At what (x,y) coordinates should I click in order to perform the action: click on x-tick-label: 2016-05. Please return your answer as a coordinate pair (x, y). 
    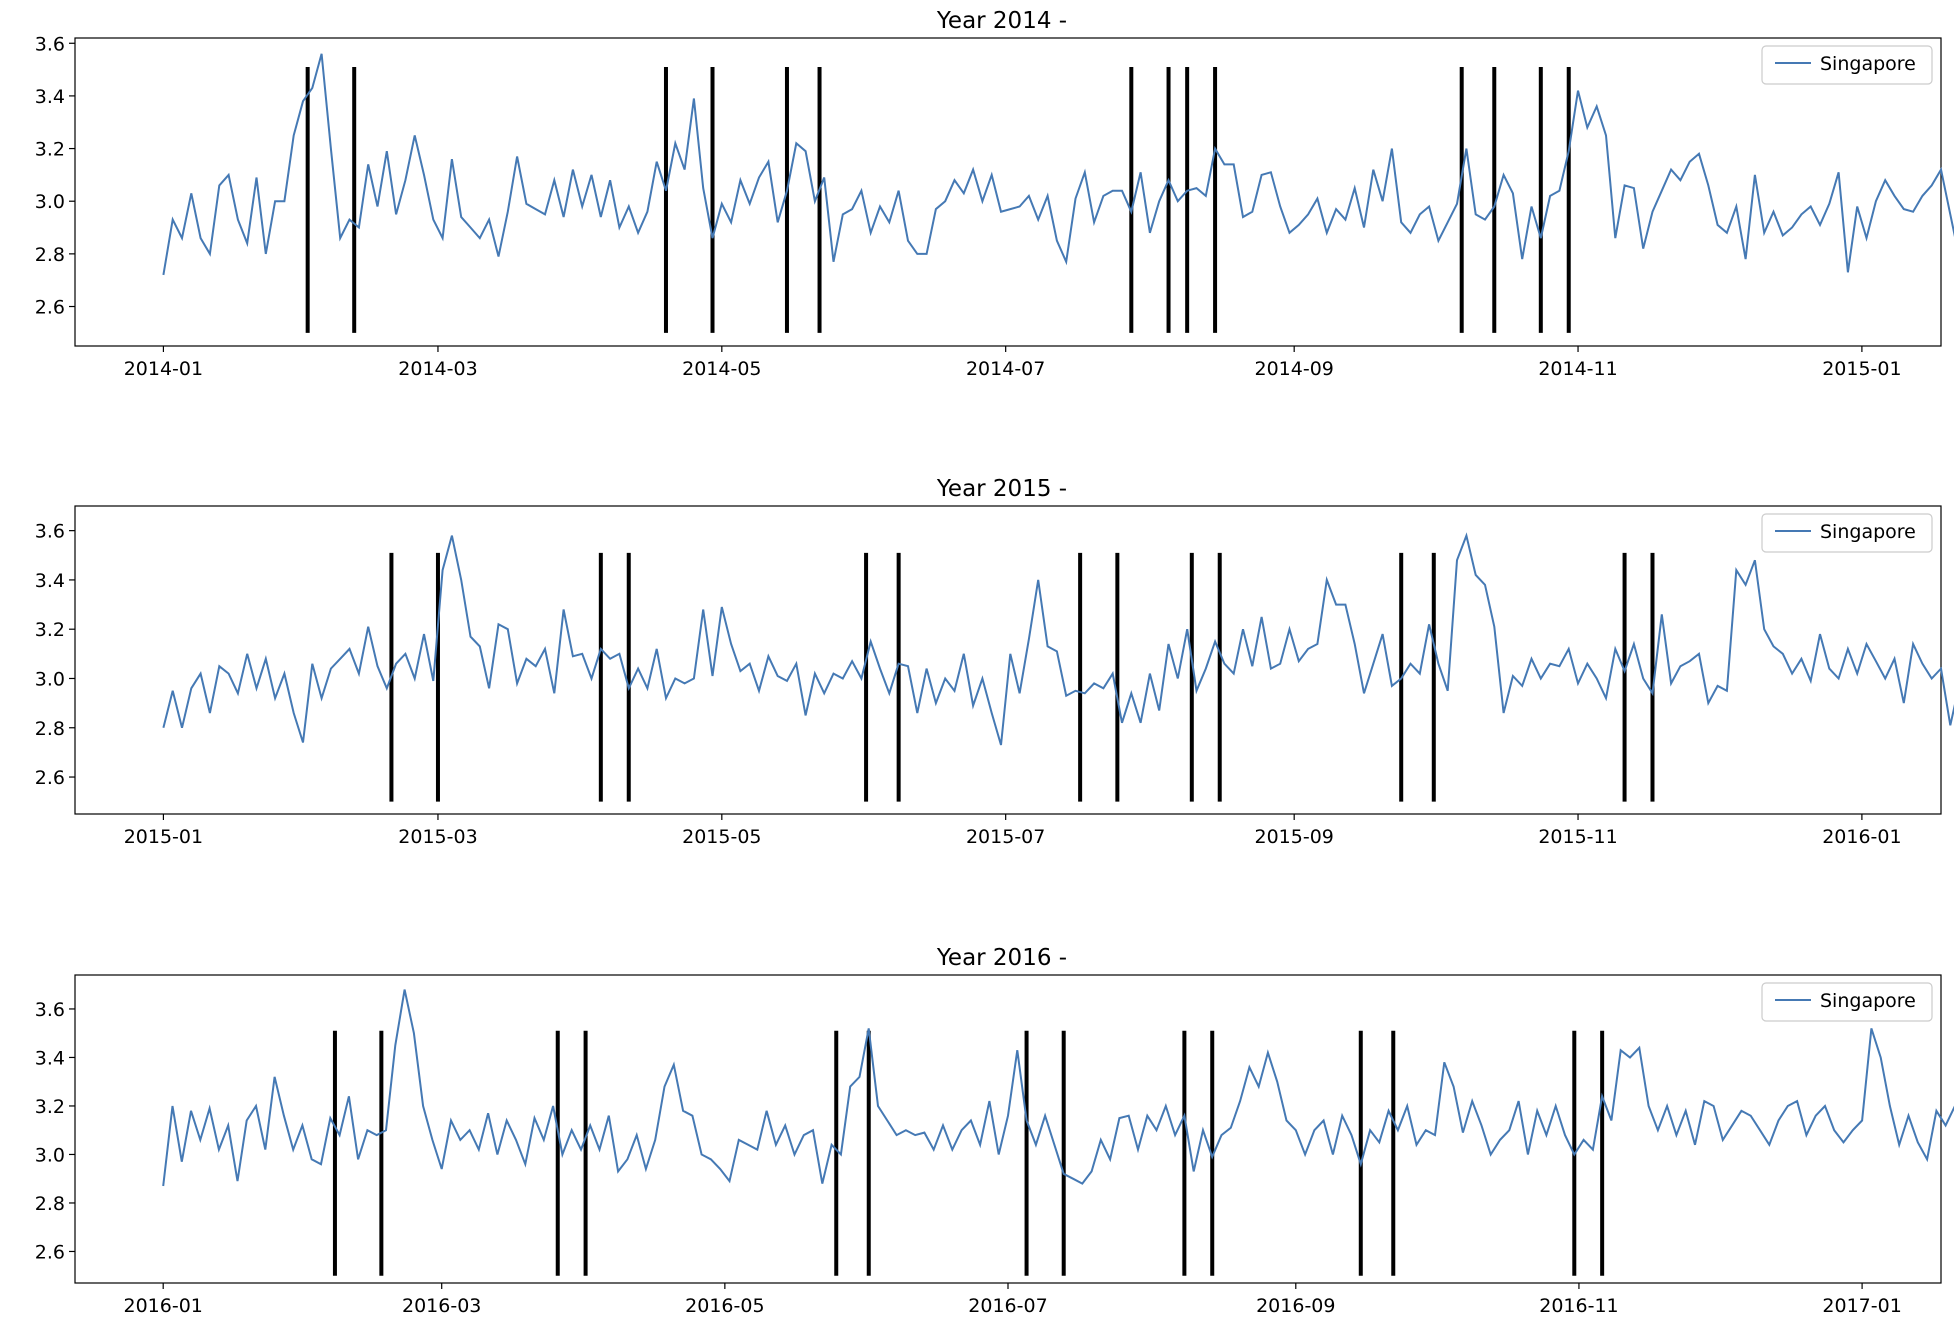
    Looking at the image, I should click on (724, 1306).